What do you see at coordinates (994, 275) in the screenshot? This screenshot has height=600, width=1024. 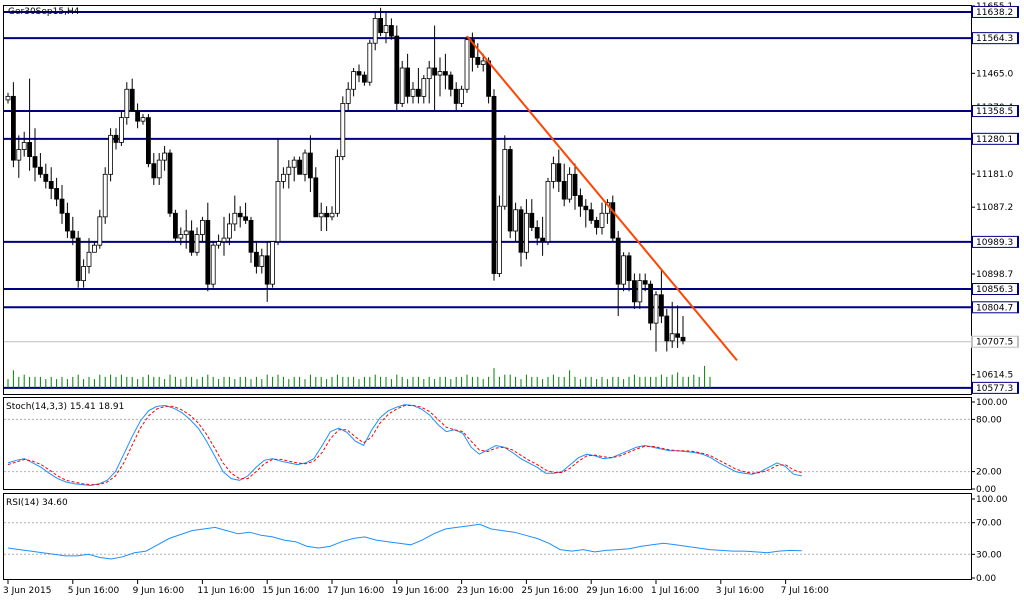 I see `price-y-tick-label: 10898.7` at bounding box center [994, 275].